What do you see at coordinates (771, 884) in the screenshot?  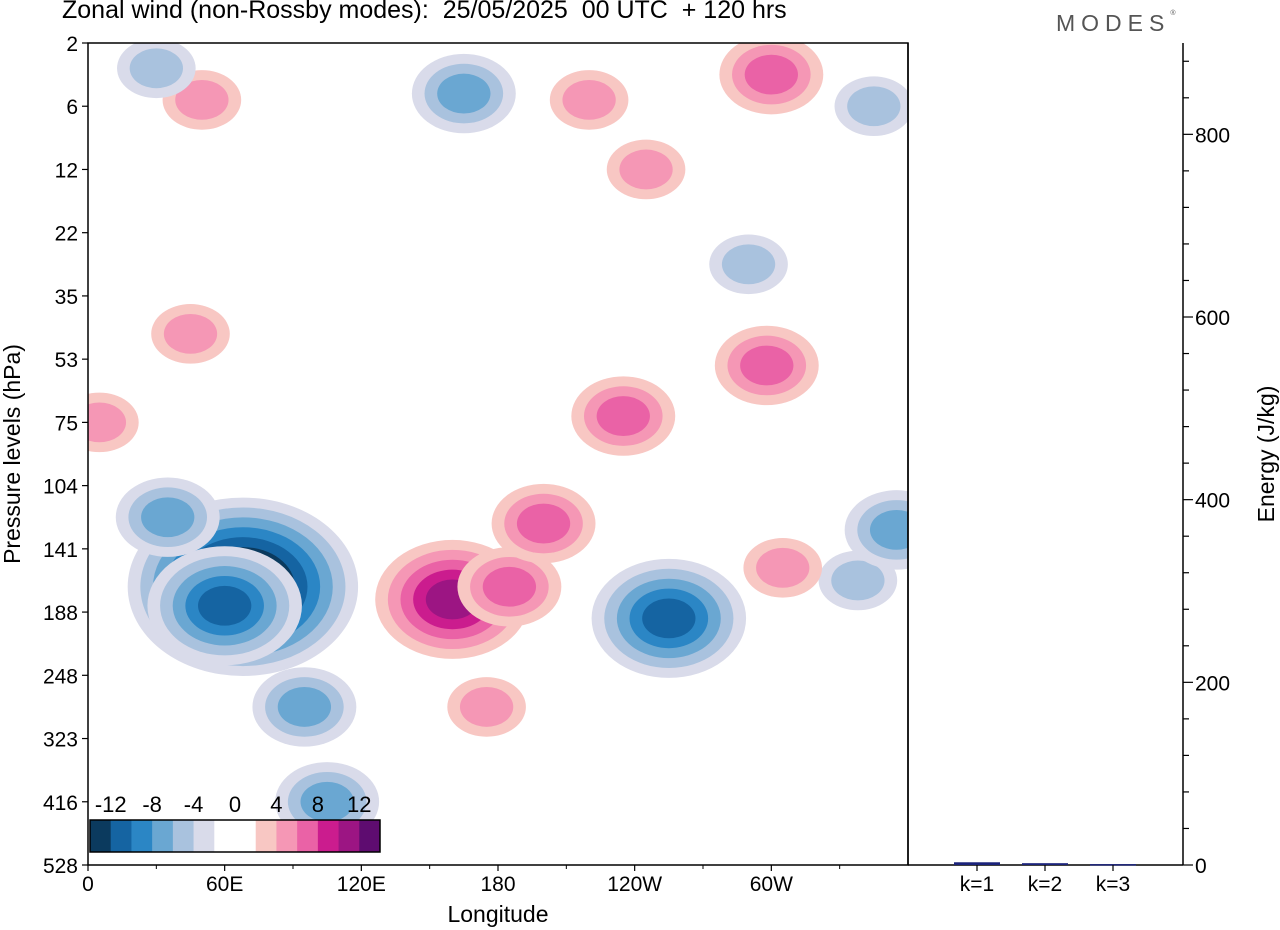 I see `x-tick-label: 60W` at bounding box center [771, 884].